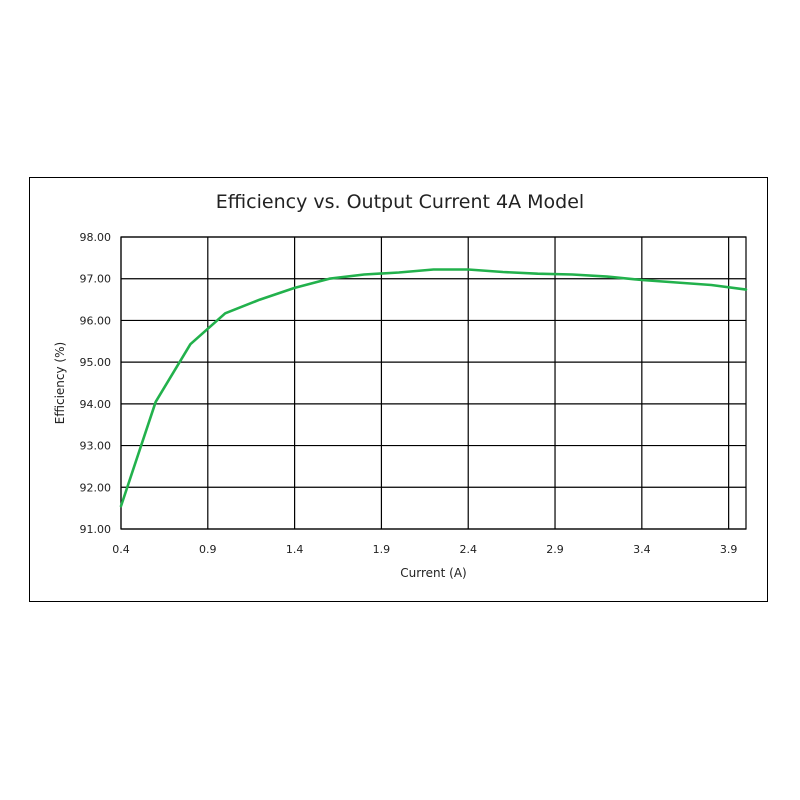  I want to click on x-tick-labels: 0.4 0.9 1.4 1.9 2.4 2.9 3.4 3.9, so click(424, 549).